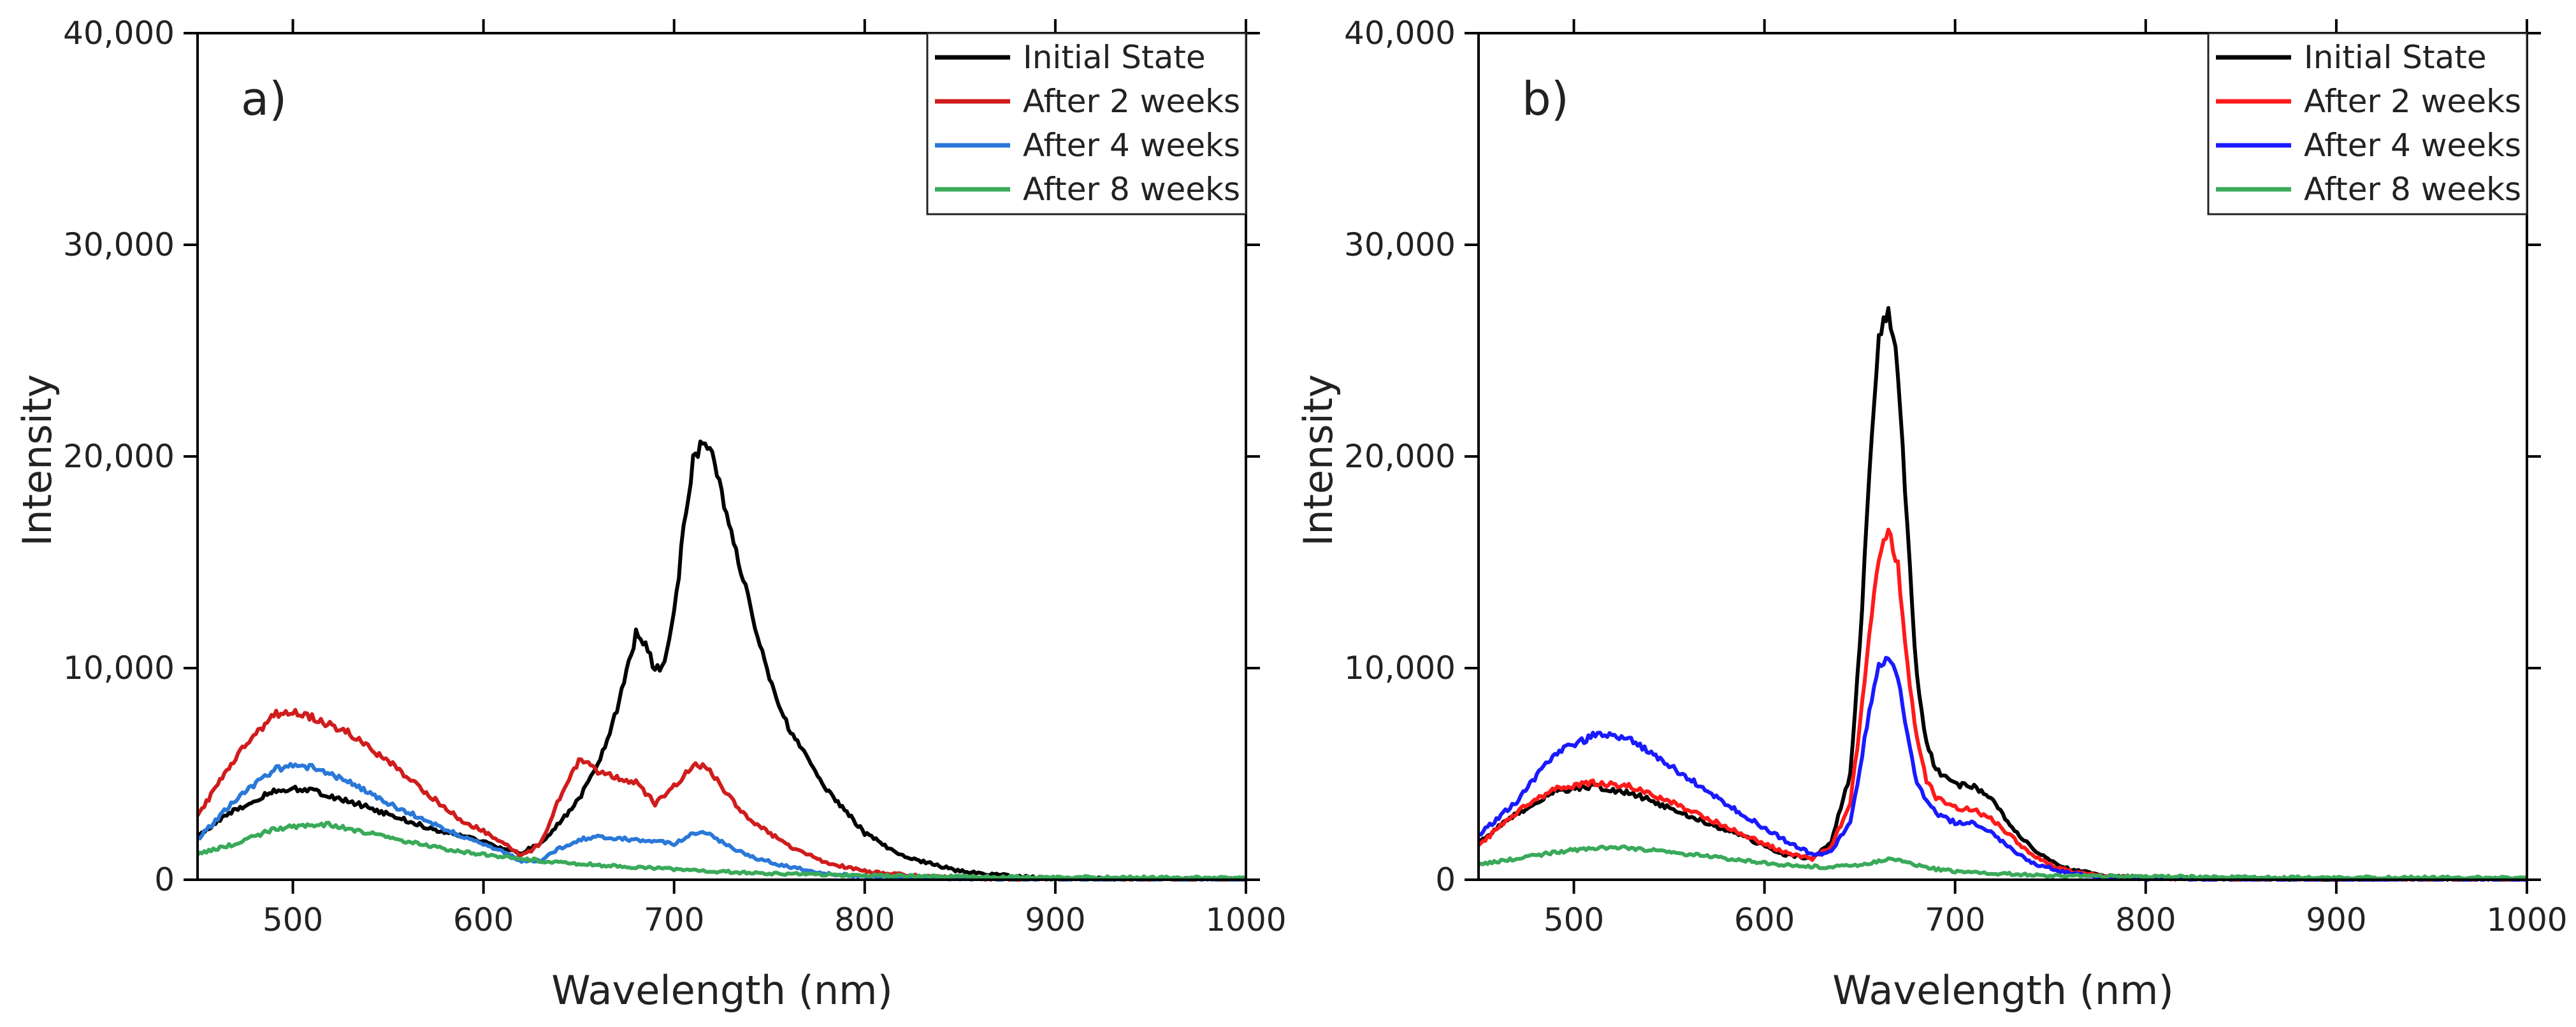 The image size is (2576, 1027). What do you see at coordinates (1131, 145) in the screenshot?
I see `panel-a-legend-label: After 4 weeks` at bounding box center [1131, 145].